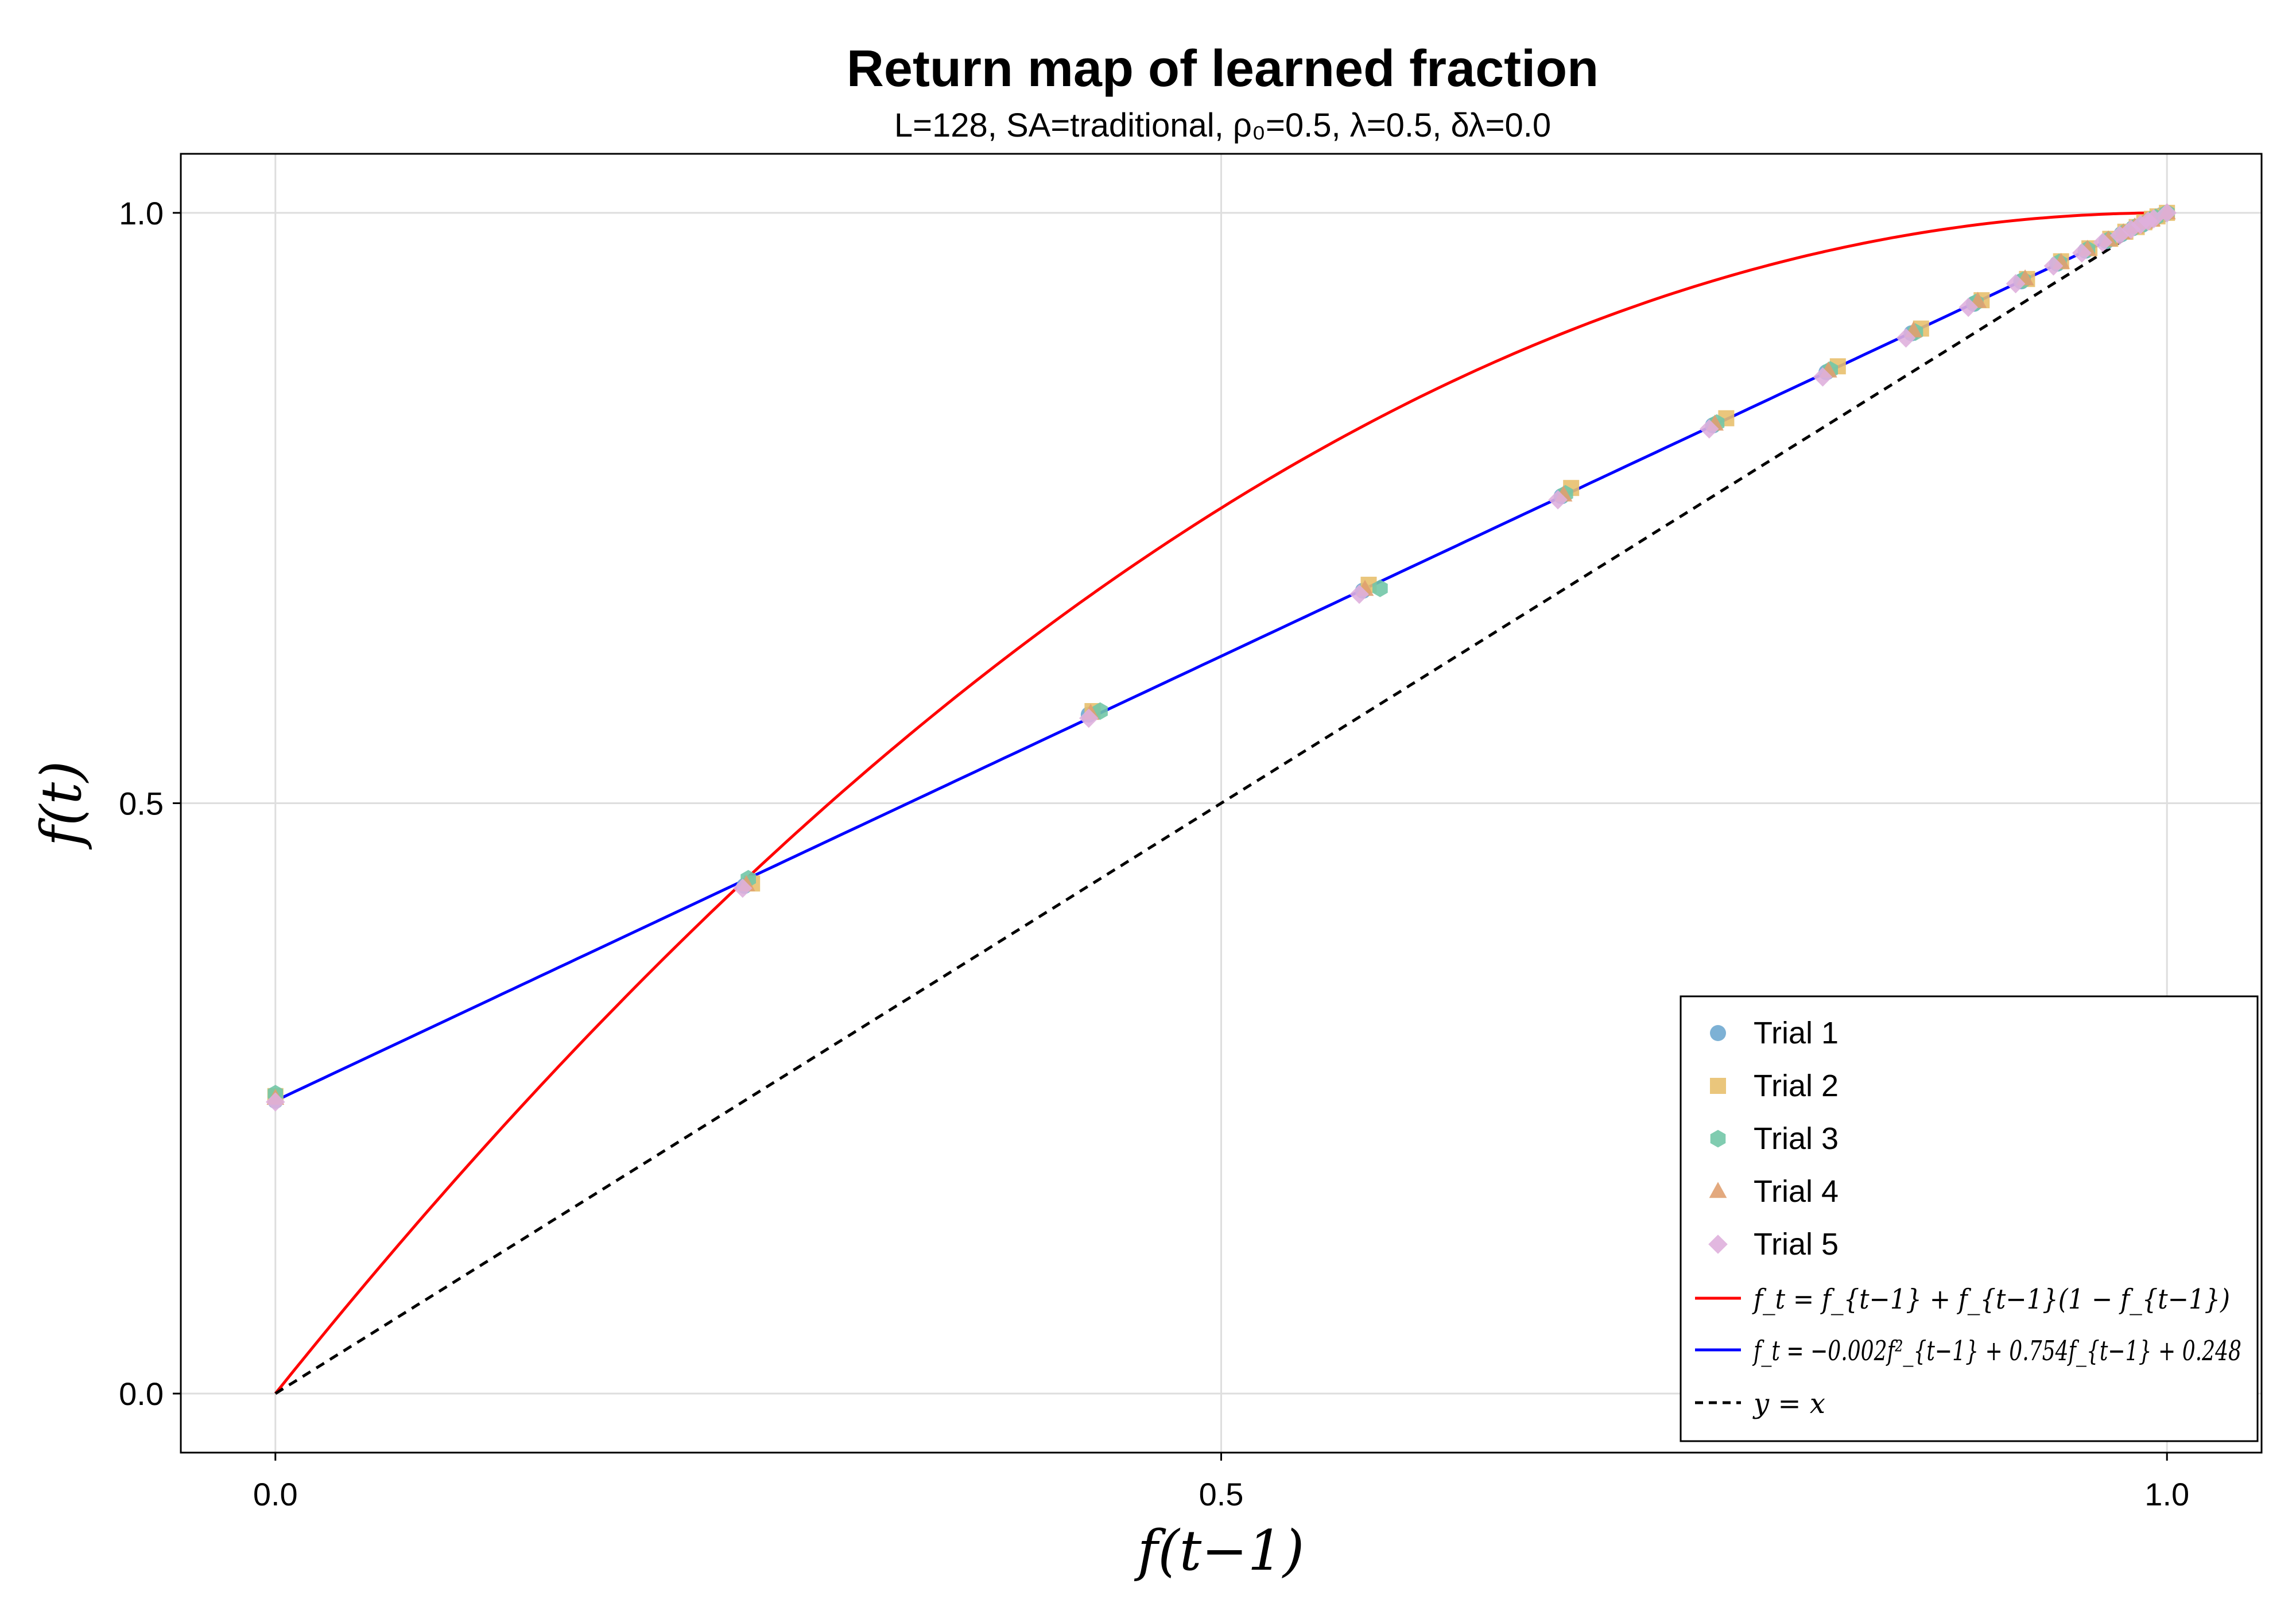  I want to click on legend-symbols, so click(1718, 1214).